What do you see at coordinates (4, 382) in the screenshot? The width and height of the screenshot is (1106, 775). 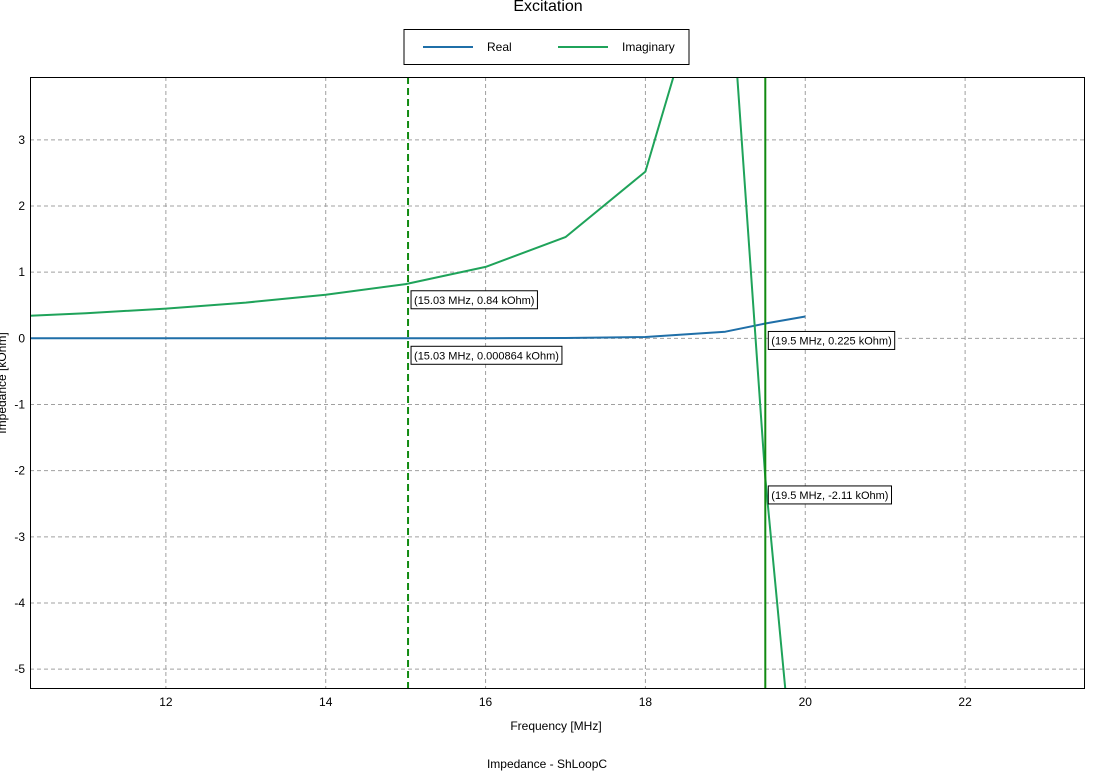 I see `y-axis-label: Impedance [kOhm]` at bounding box center [4, 382].